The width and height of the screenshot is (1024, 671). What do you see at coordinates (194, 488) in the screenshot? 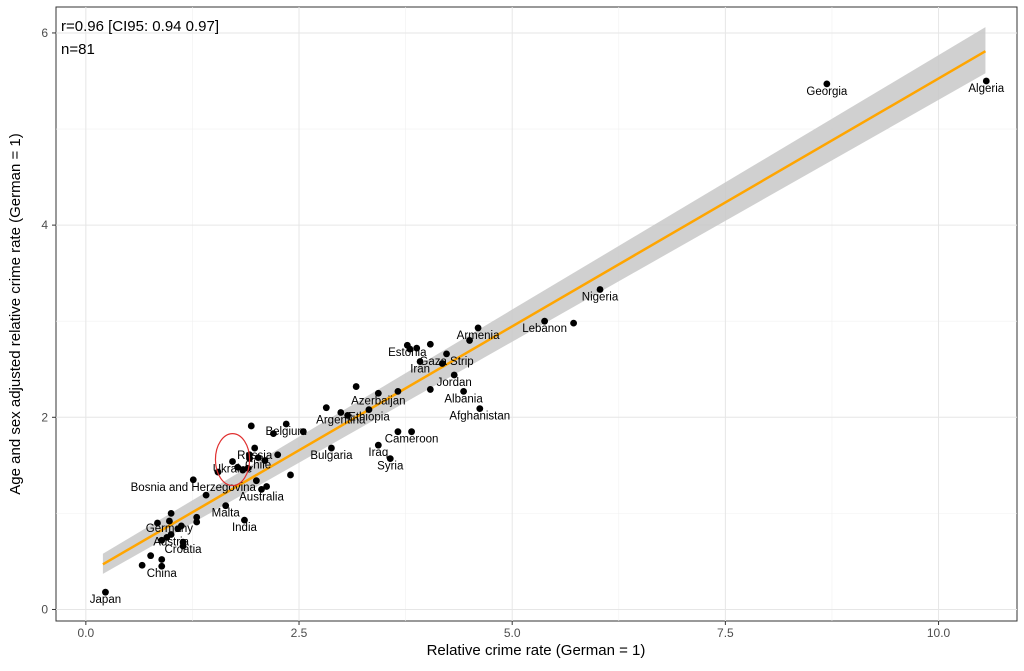
I see `point-label: Bosnia and Herzegovina` at bounding box center [194, 488].